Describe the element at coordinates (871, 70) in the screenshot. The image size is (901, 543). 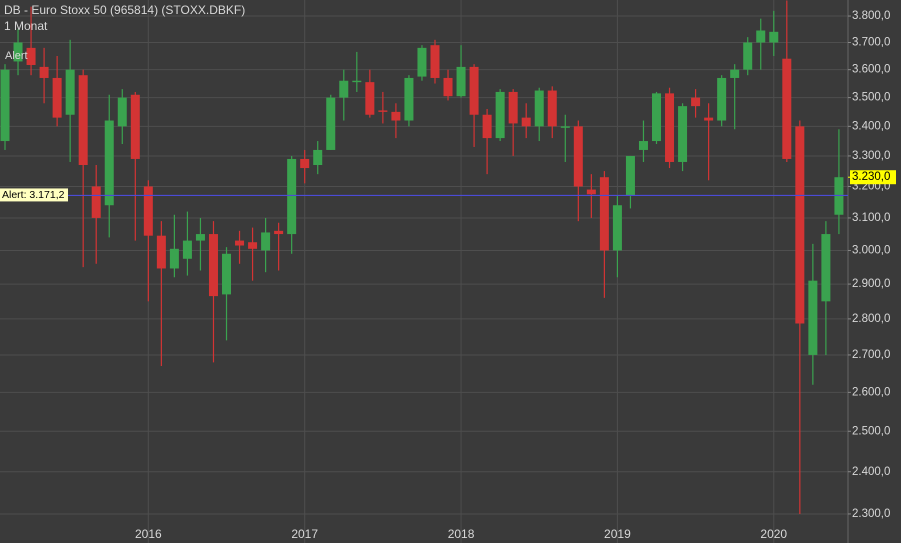
I see `y-tick-label: 3.600,0` at that location.